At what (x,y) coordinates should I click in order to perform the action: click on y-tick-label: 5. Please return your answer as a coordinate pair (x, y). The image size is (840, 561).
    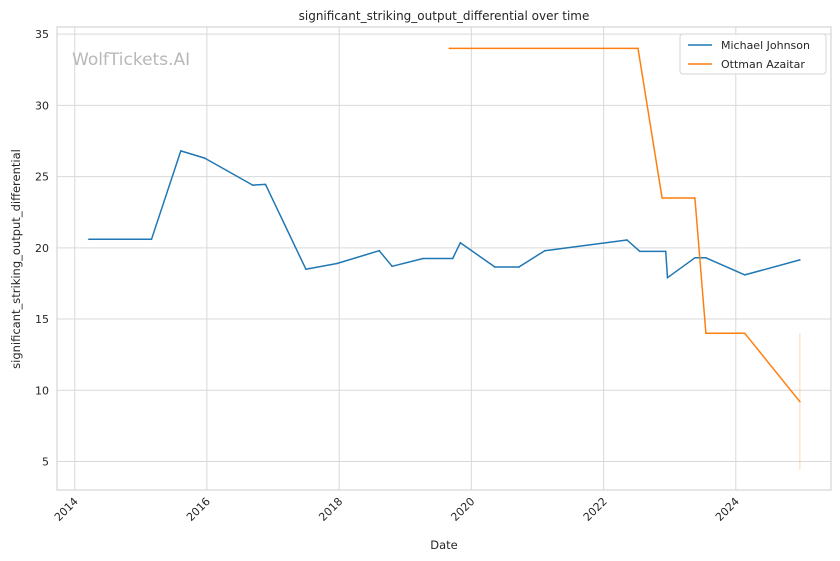
    Looking at the image, I should click on (45, 462).